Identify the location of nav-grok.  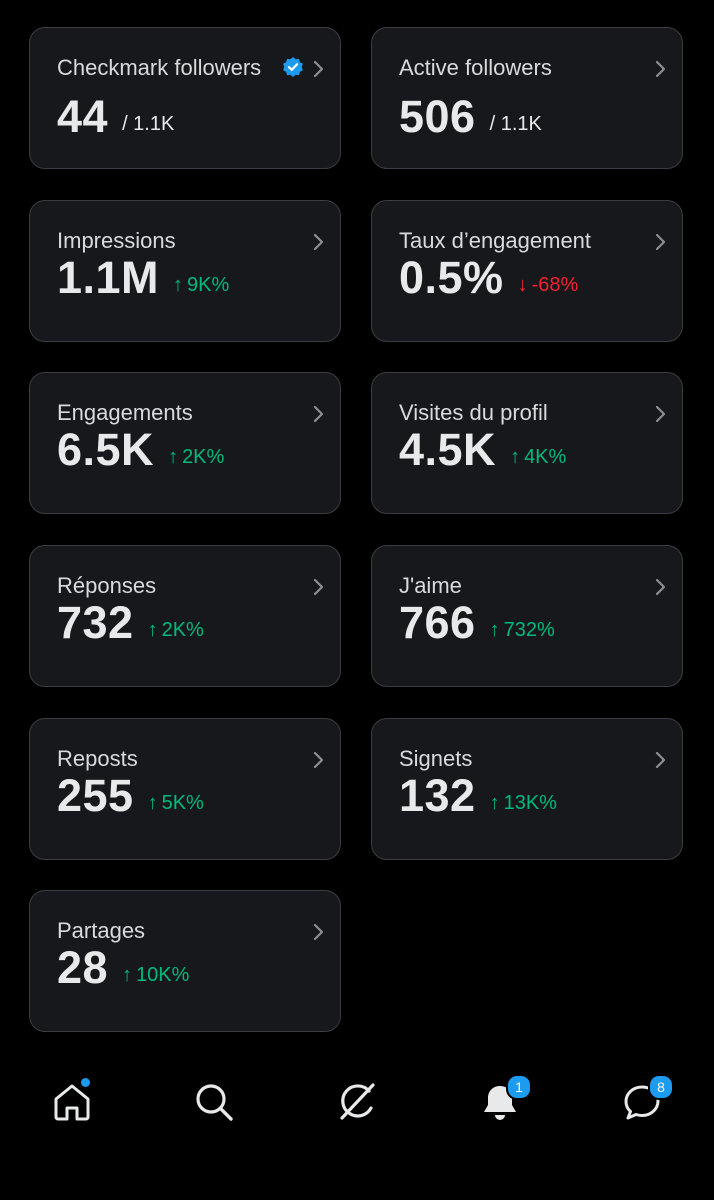
(357, 1102).